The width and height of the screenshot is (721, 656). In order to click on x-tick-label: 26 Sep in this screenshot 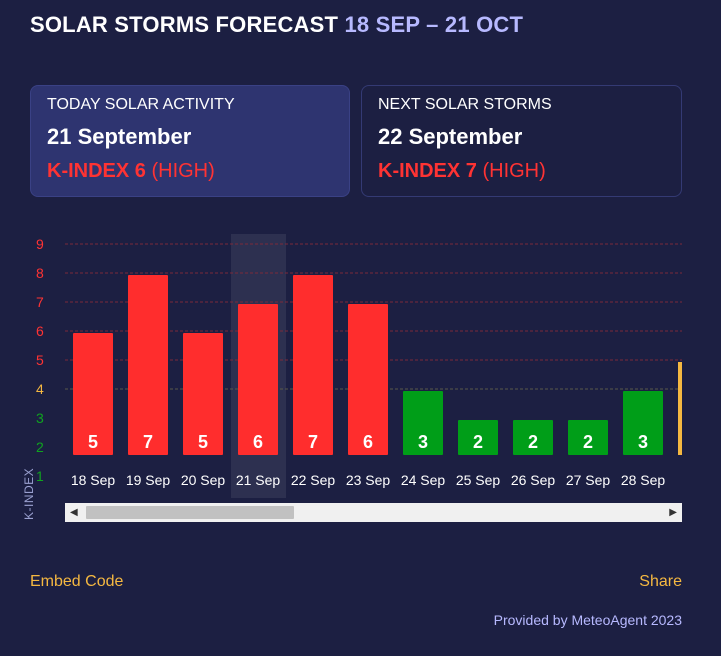, I will do `click(533, 480)`.